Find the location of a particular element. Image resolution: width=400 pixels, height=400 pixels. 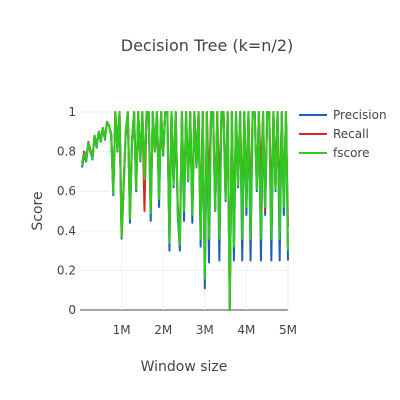

x-tick-label: 2M is located at coordinates (163, 330).